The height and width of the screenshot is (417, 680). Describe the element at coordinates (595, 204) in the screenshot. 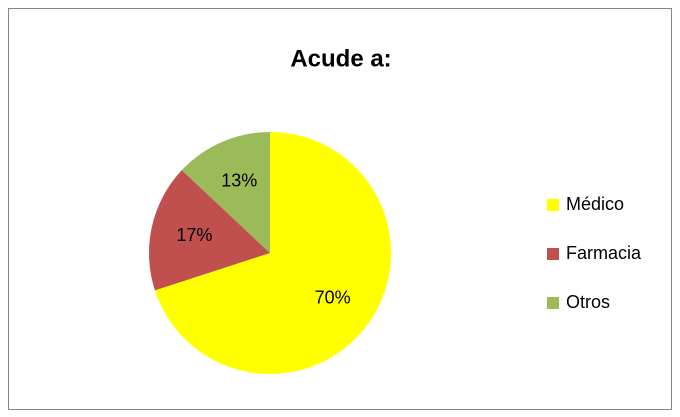

I see `legend-label: Médico` at that location.